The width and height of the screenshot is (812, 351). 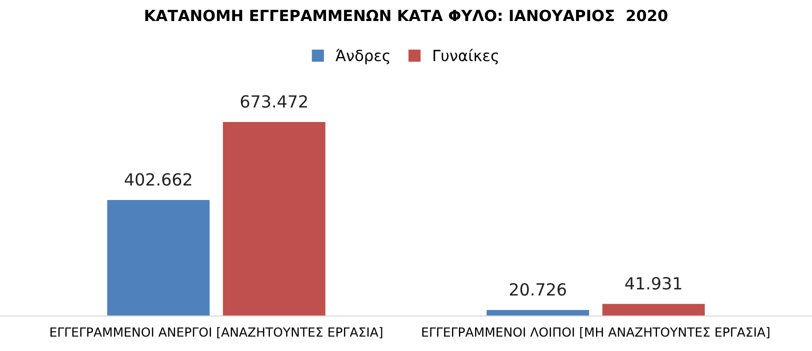 I want to click on data-label: 20.726, so click(x=538, y=289).